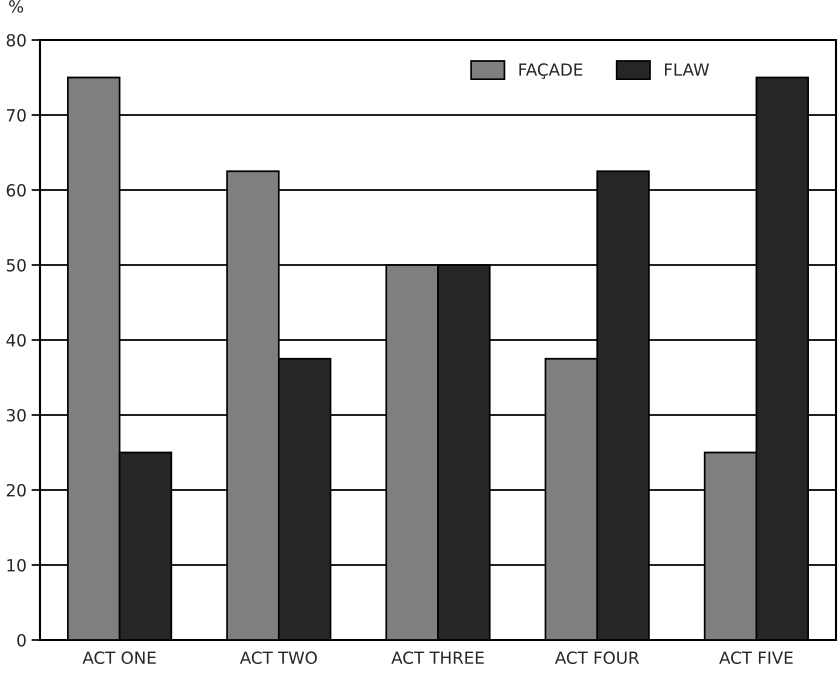  I want to click on y-tick-label: 50, so click(16, 265).